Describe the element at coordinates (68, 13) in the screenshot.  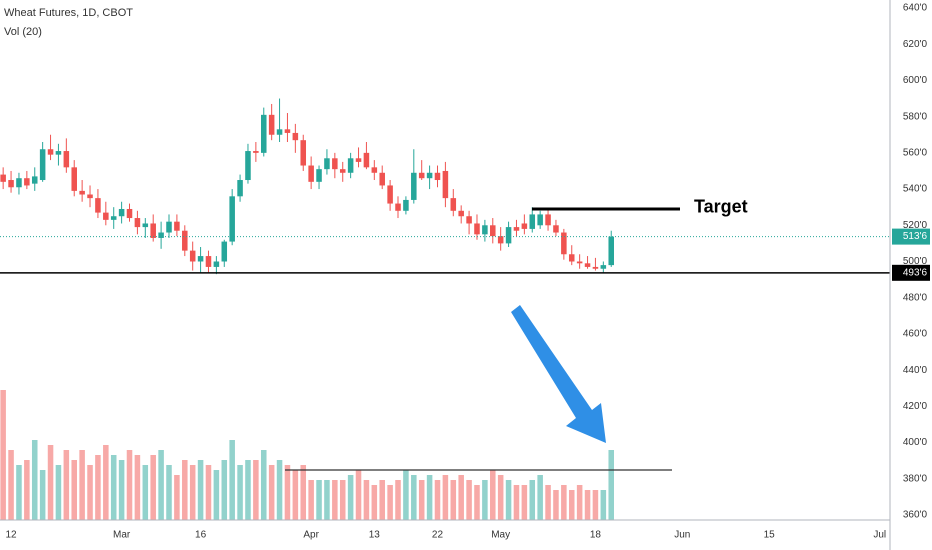
I see `chart-title: Wheat Futures, 1D, CBOT` at that location.